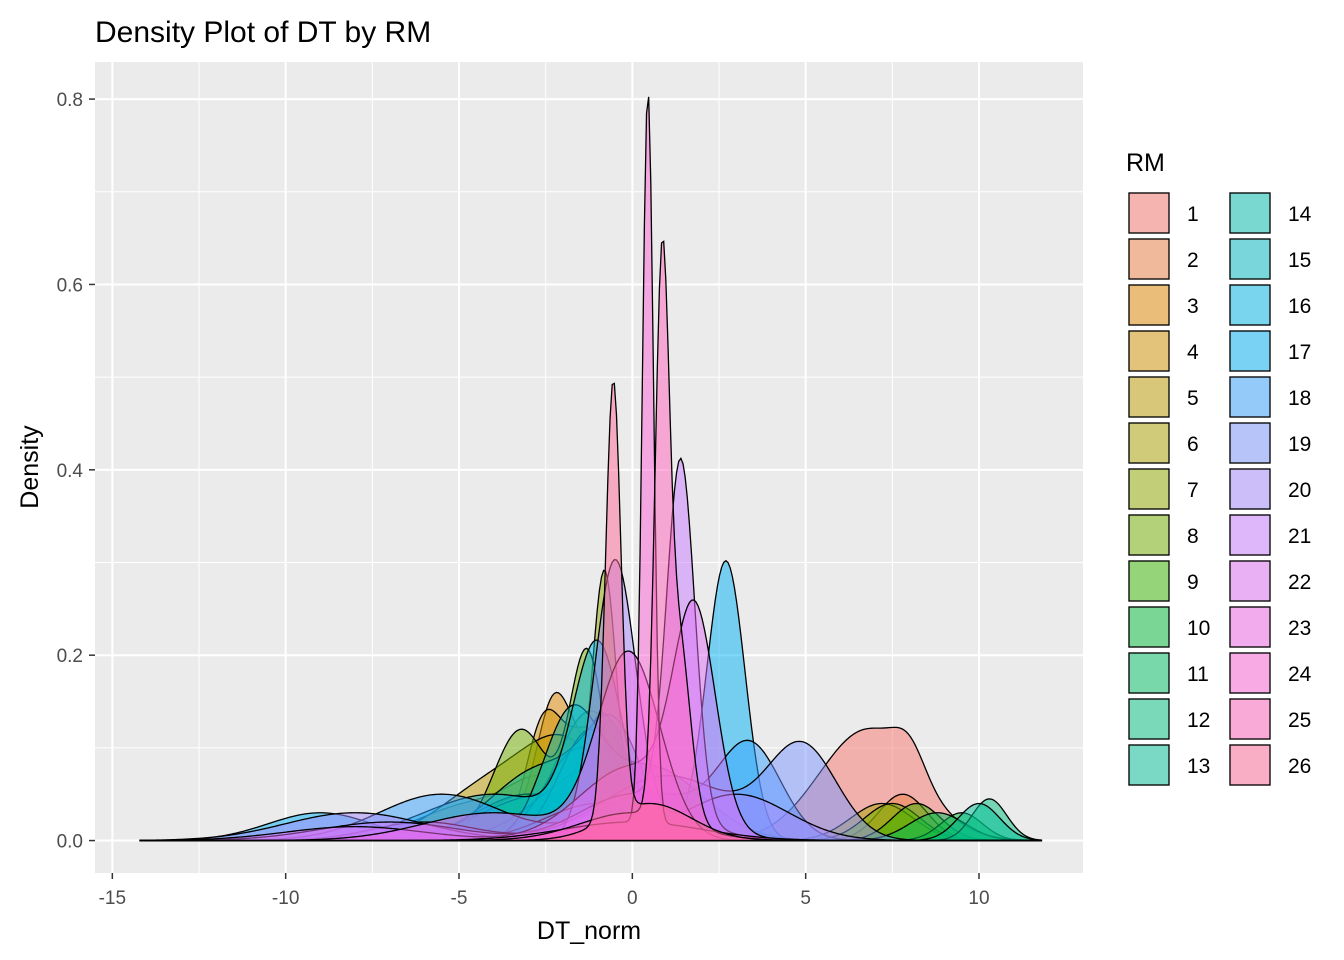 This screenshot has width=1344, height=960. What do you see at coordinates (1193, 214) in the screenshot?
I see `legend-label-rm-1: 1` at bounding box center [1193, 214].